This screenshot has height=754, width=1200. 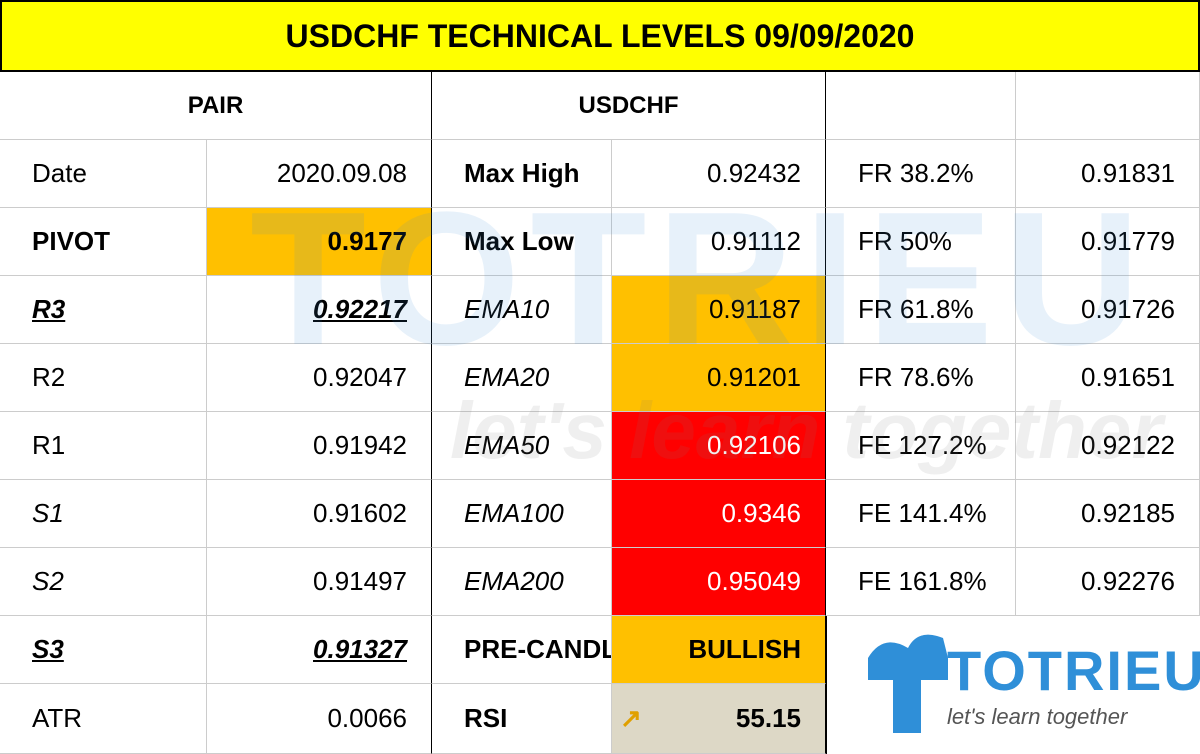 I want to click on table-cell: RSI, so click(x=522, y=719).